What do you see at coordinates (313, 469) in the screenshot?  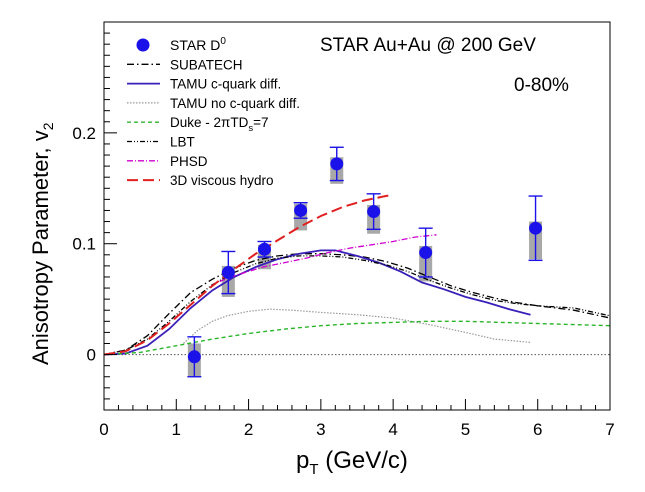 I see `x-axis-label-sub: T` at bounding box center [313, 469].